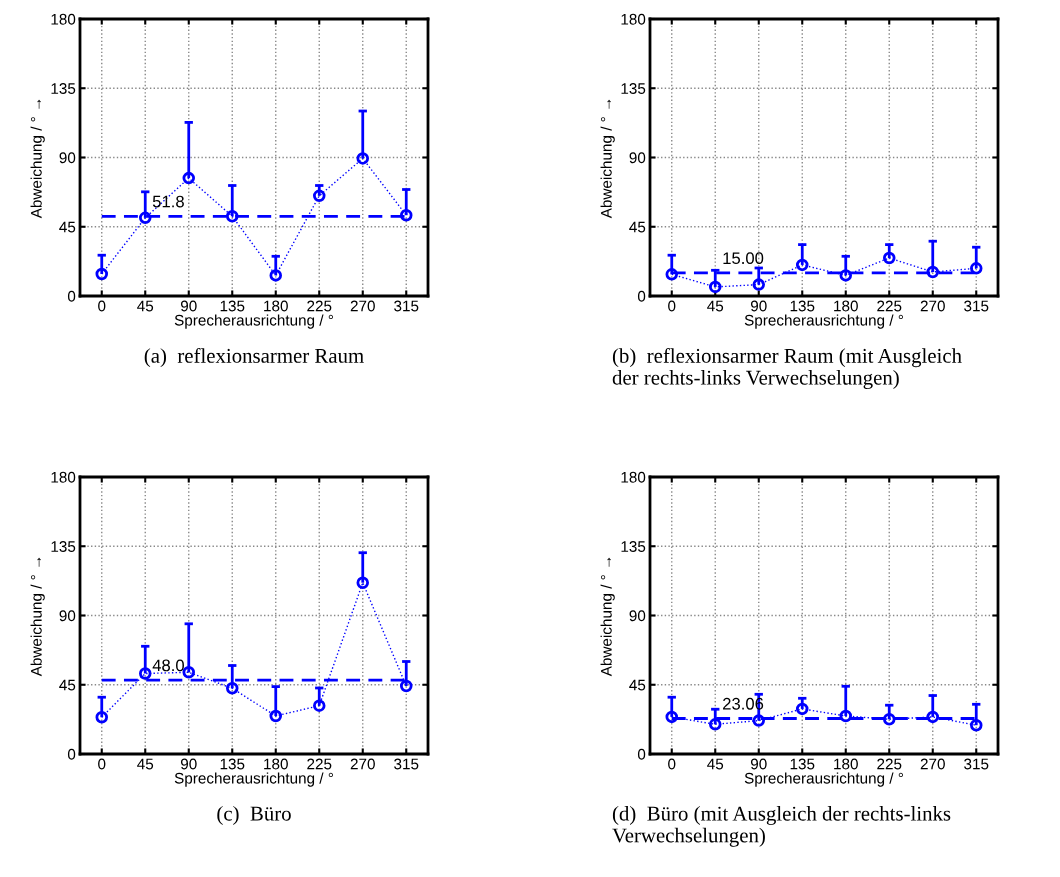 The width and height of the screenshot is (1060, 877). Describe the element at coordinates (168, 665) in the screenshot. I see `ref-line-label: 48.0` at that location.